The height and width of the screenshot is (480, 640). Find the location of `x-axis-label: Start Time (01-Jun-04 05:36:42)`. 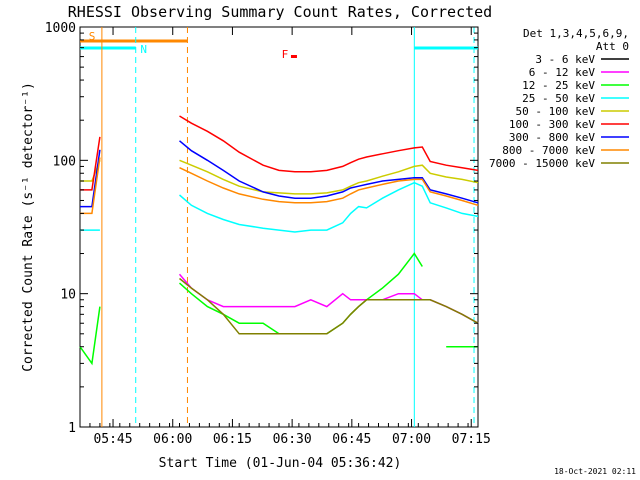

x-axis-label: Start Time (01-Jun-04 05:36:42) is located at coordinates (280, 463).